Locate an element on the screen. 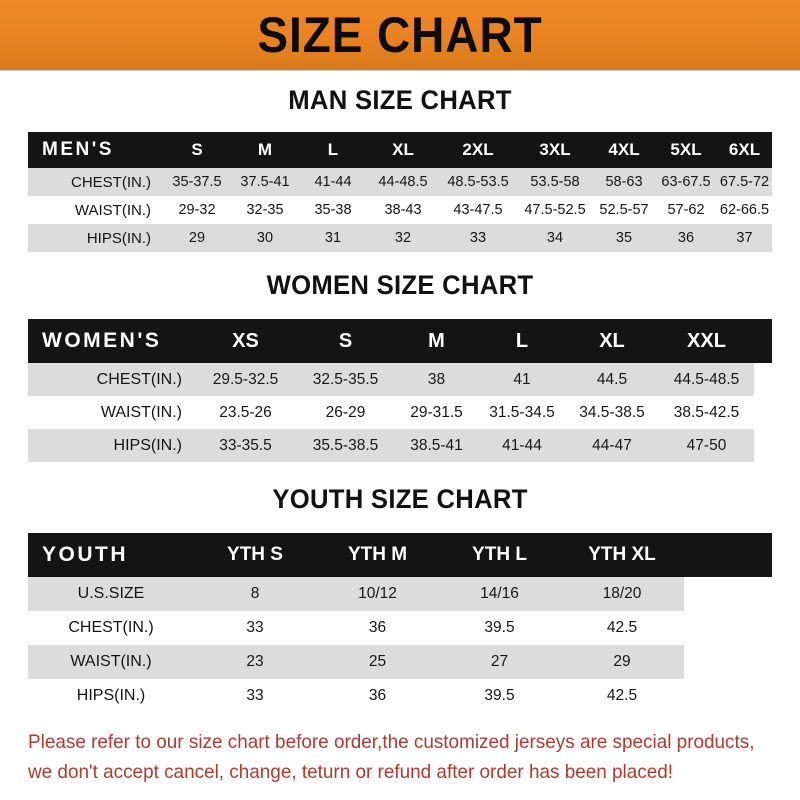 The width and height of the screenshot is (800, 800). women-row-label-2: HIPS(IN.) is located at coordinates (111, 445).